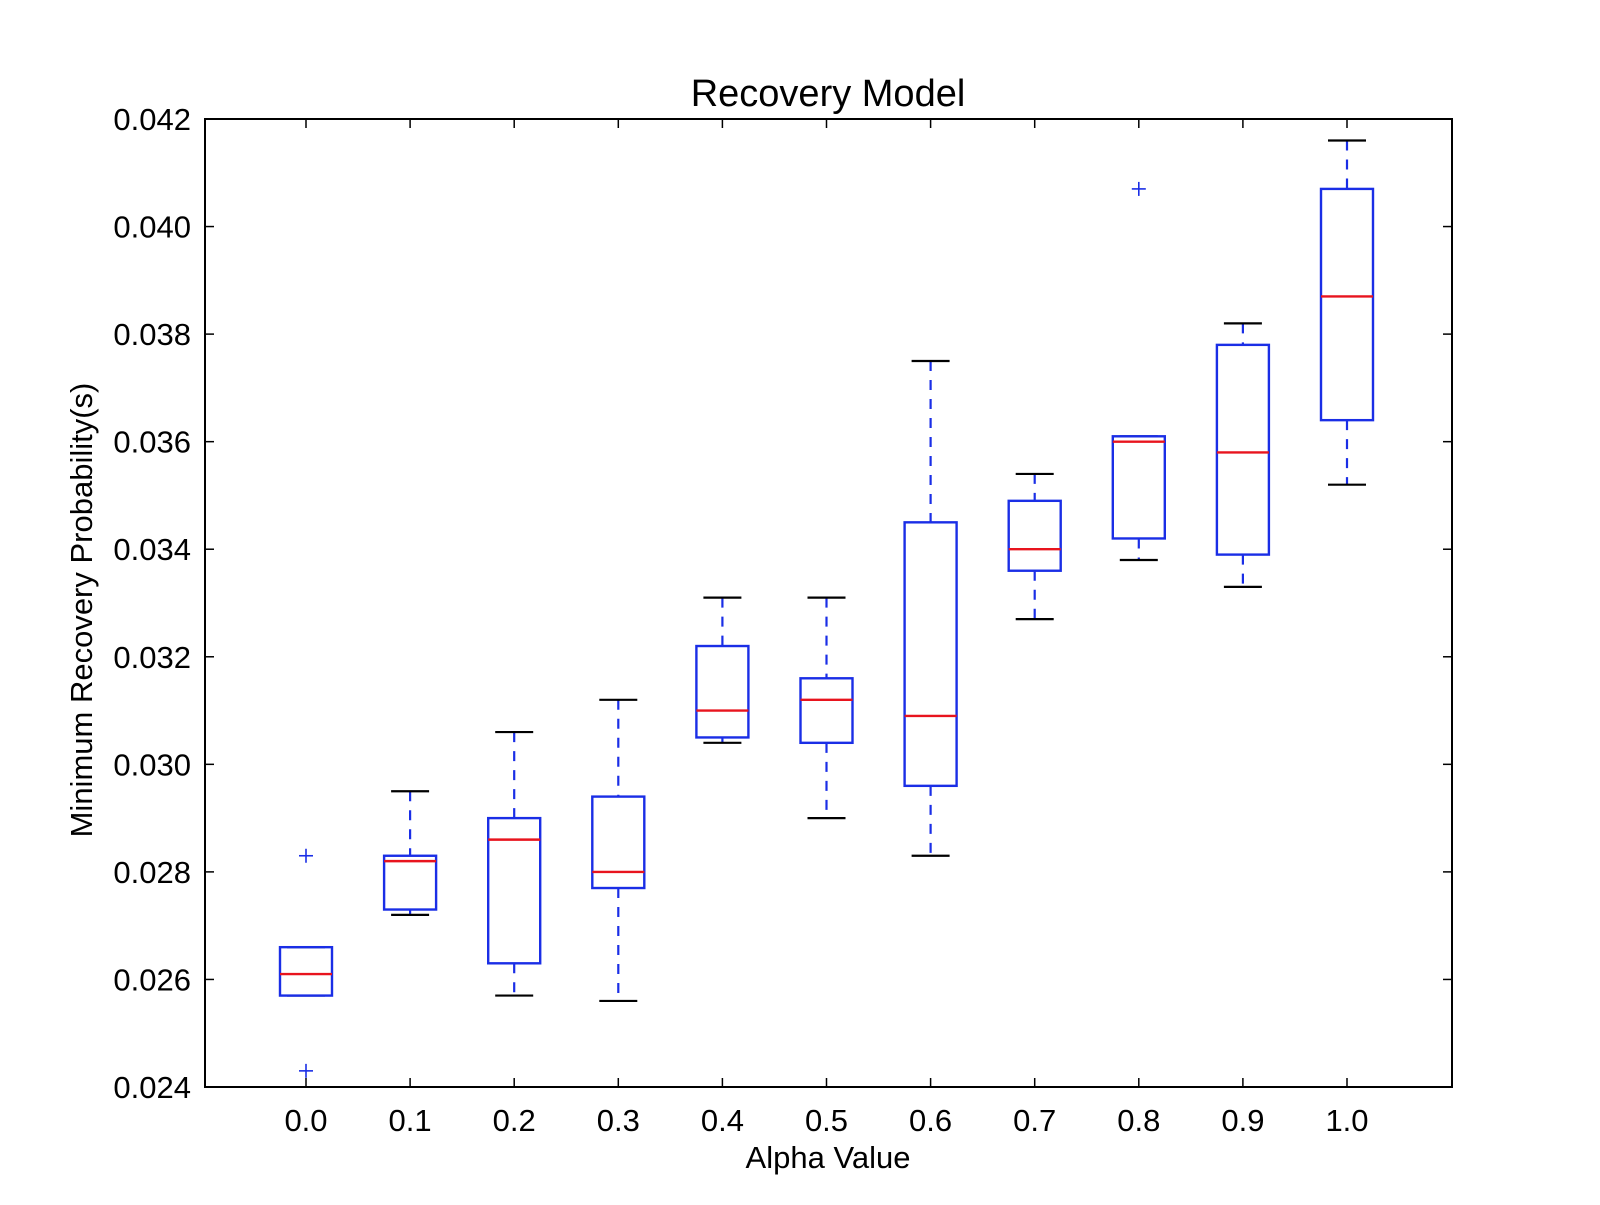  What do you see at coordinates (826, 1120) in the screenshot?
I see `x-tick-label: 0.5` at bounding box center [826, 1120].